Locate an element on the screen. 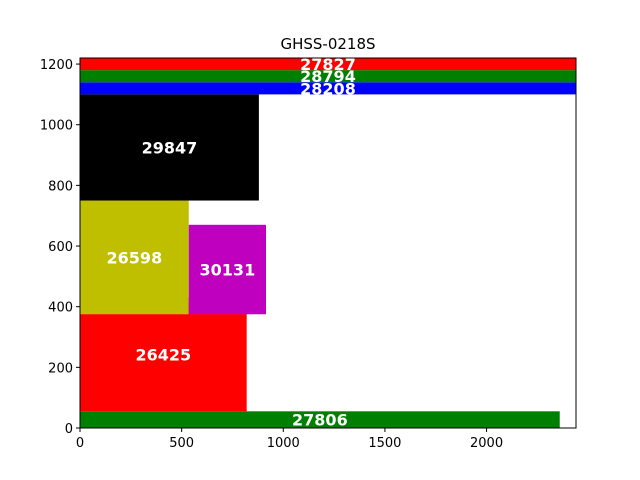 This screenshot has width=640, height=480. y-tick-label: 400 is located at coordinates (60, 308).